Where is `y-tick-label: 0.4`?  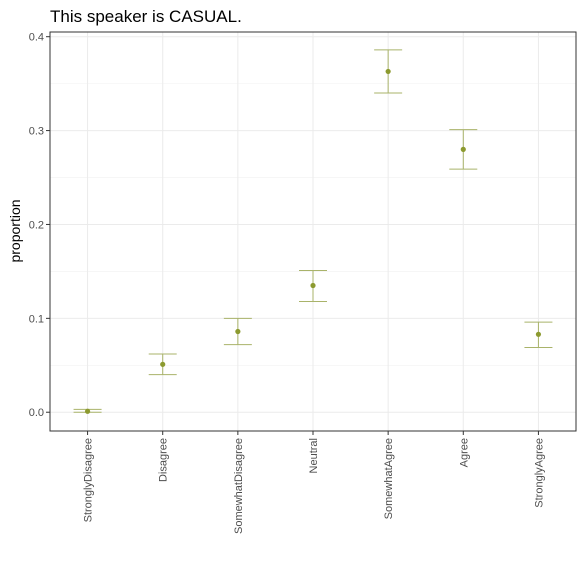 y-tick-label: 0.4 is located at coordinates (36, 38).